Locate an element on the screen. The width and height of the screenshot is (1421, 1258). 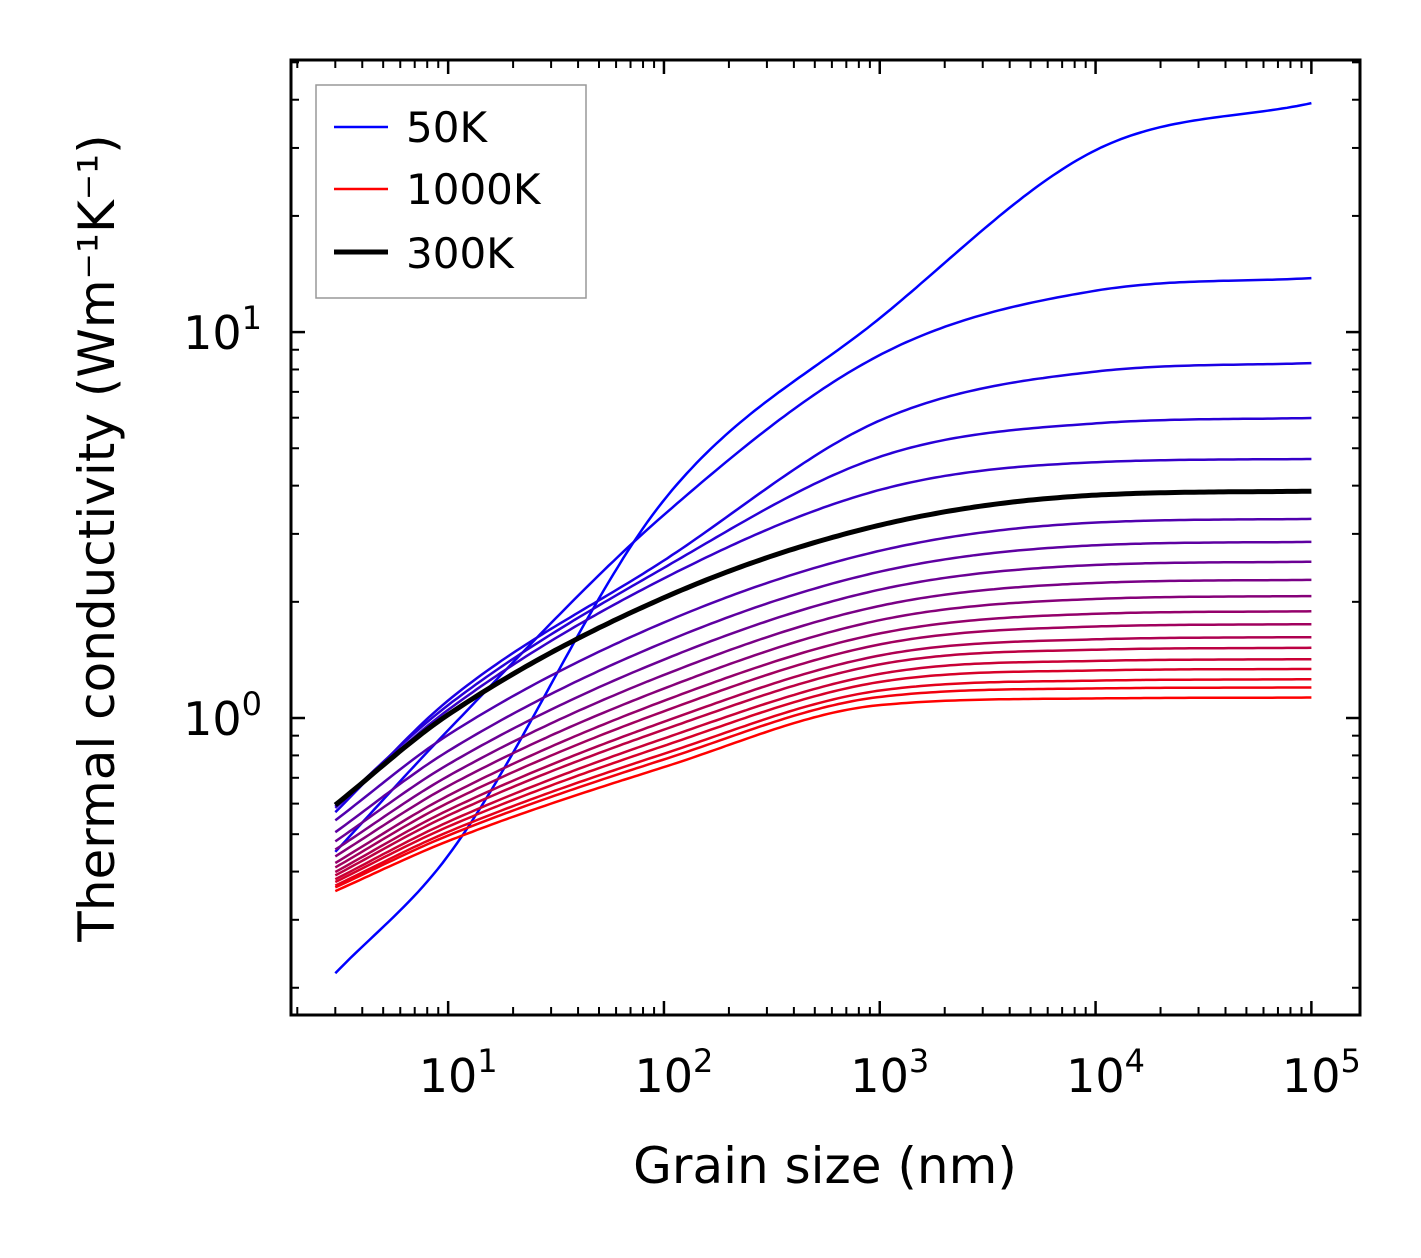
series-line-500k is located at coordinates (823, 714).